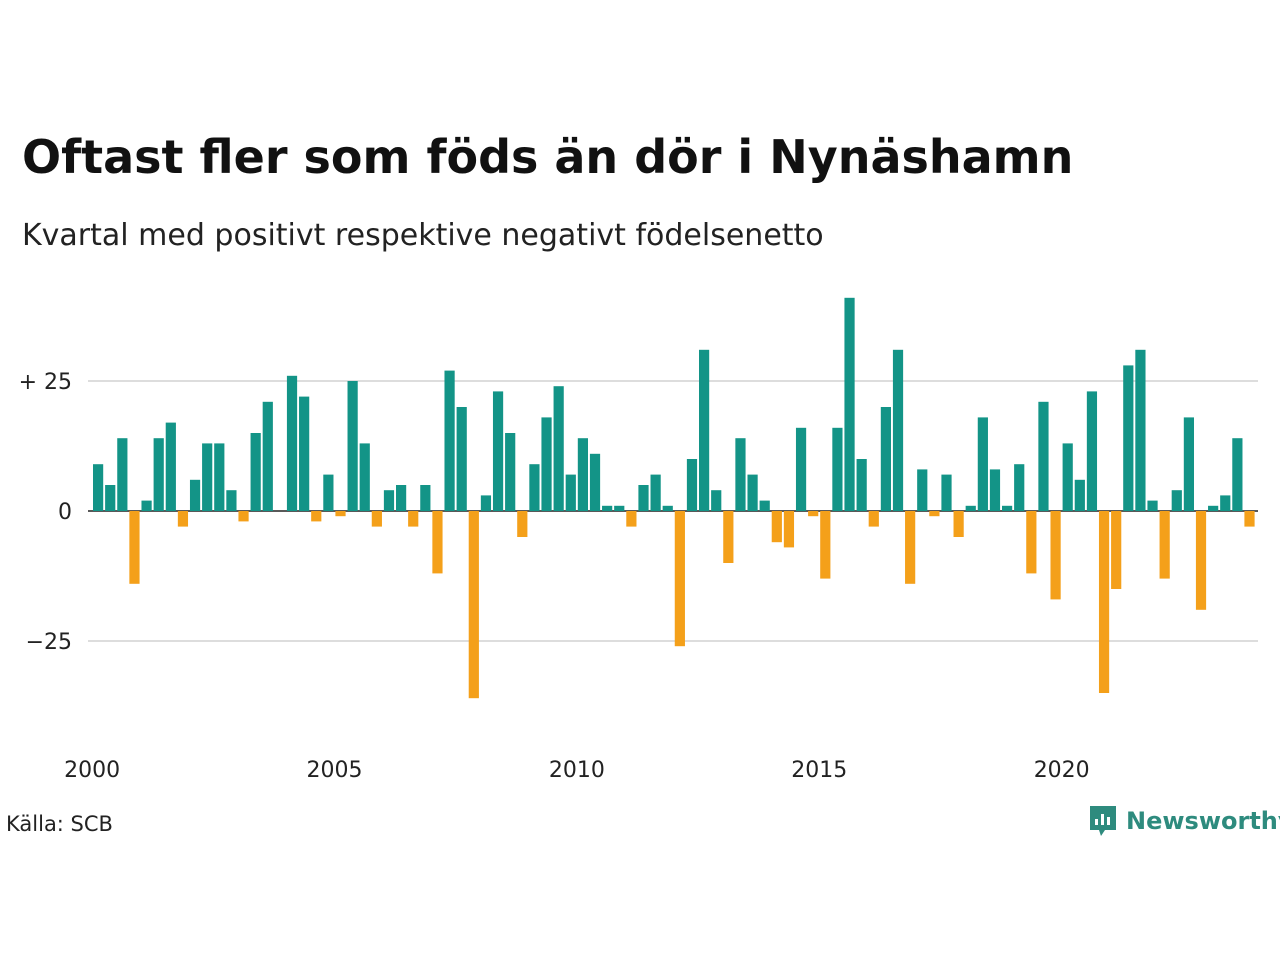 Image resolution: width=1280 pixels, height=960 pixels. Describe the element at coordinates (1184, 821) in the screenshot. I see `newsworthy-brand: Newsworthy` at that location.